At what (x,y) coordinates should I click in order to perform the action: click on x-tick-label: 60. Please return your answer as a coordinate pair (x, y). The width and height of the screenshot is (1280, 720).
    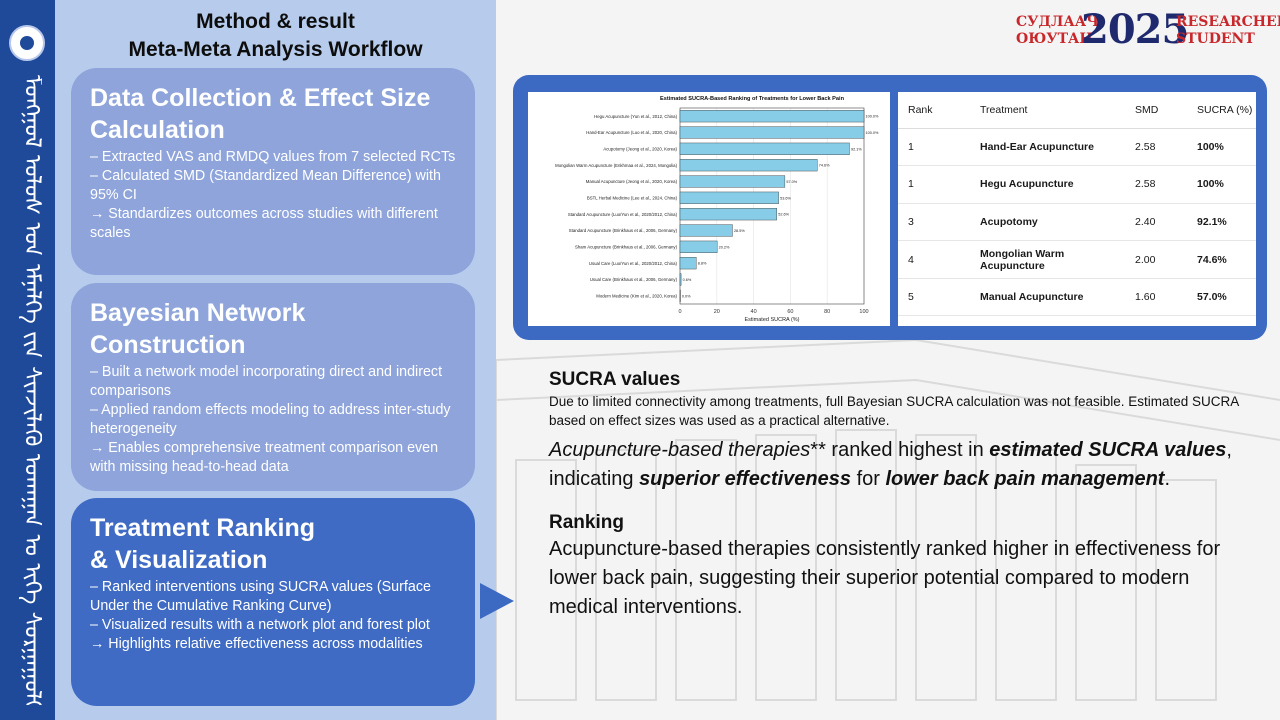
    Looking at the image, I should click on (790, 312).